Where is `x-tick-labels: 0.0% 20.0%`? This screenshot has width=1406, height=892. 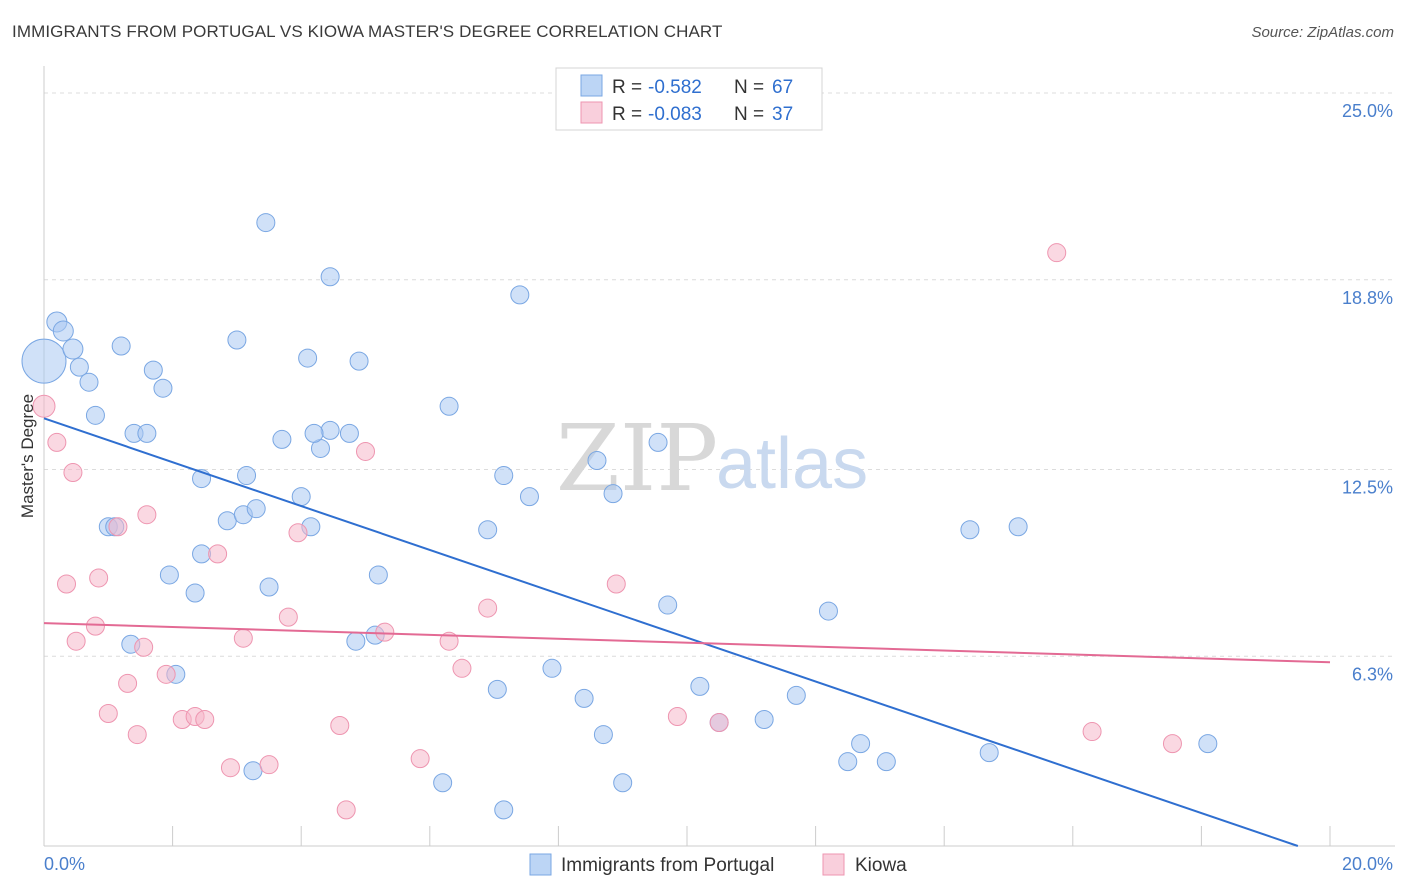 x-tick-labels: 0.0% 20.0% is located at coordinates (718, 864).